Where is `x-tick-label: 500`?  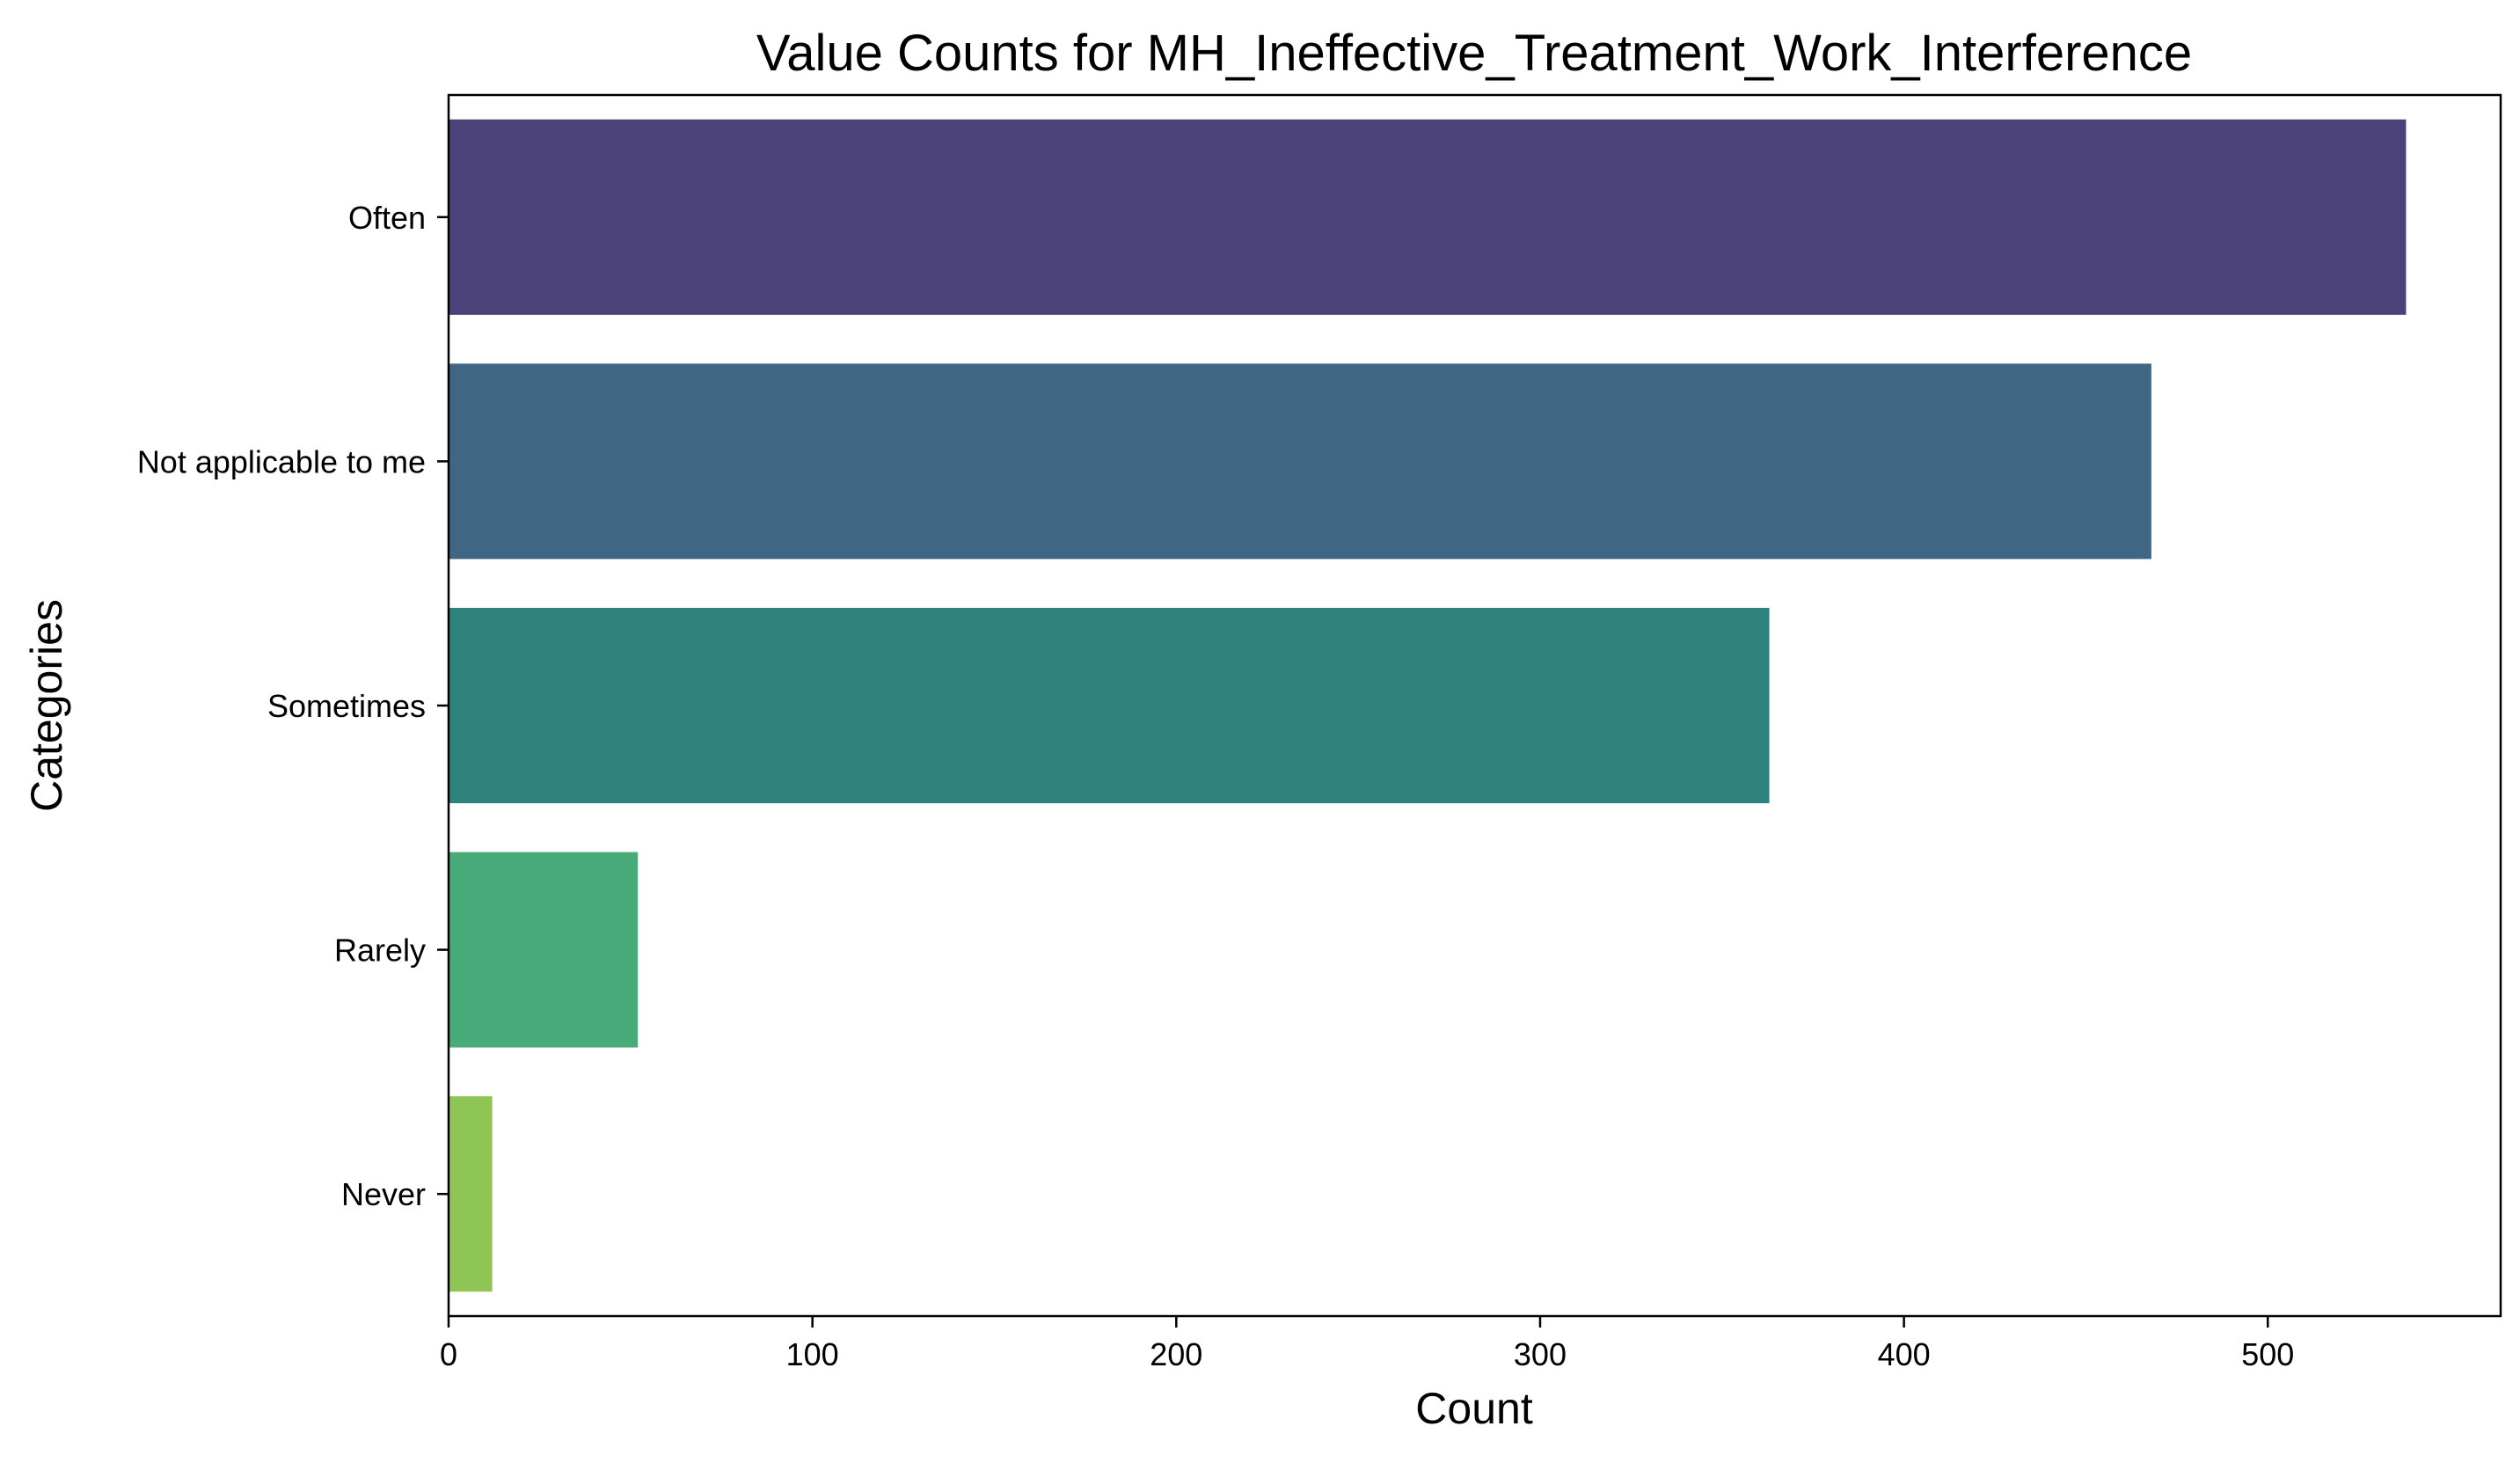 x-tick-label: 500 is located at coordinates (2267, 1354).